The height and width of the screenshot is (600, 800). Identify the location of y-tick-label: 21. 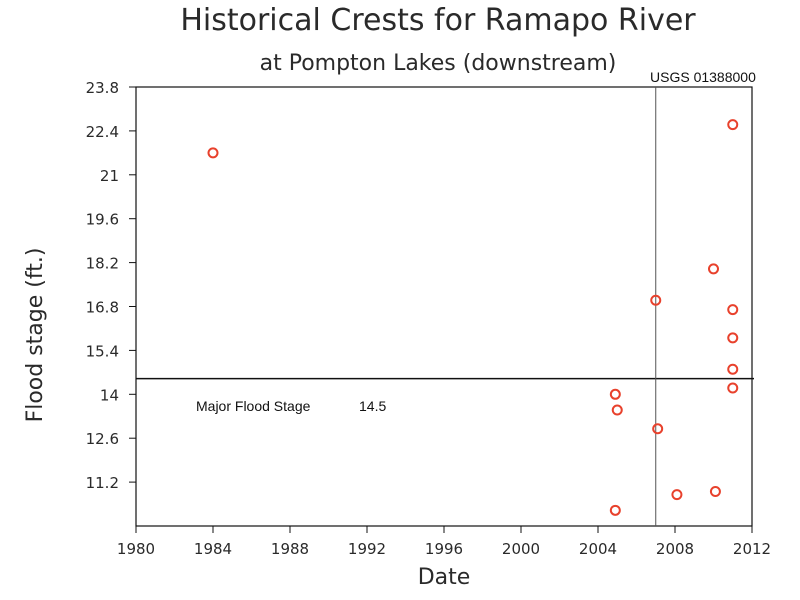
(109, 176).